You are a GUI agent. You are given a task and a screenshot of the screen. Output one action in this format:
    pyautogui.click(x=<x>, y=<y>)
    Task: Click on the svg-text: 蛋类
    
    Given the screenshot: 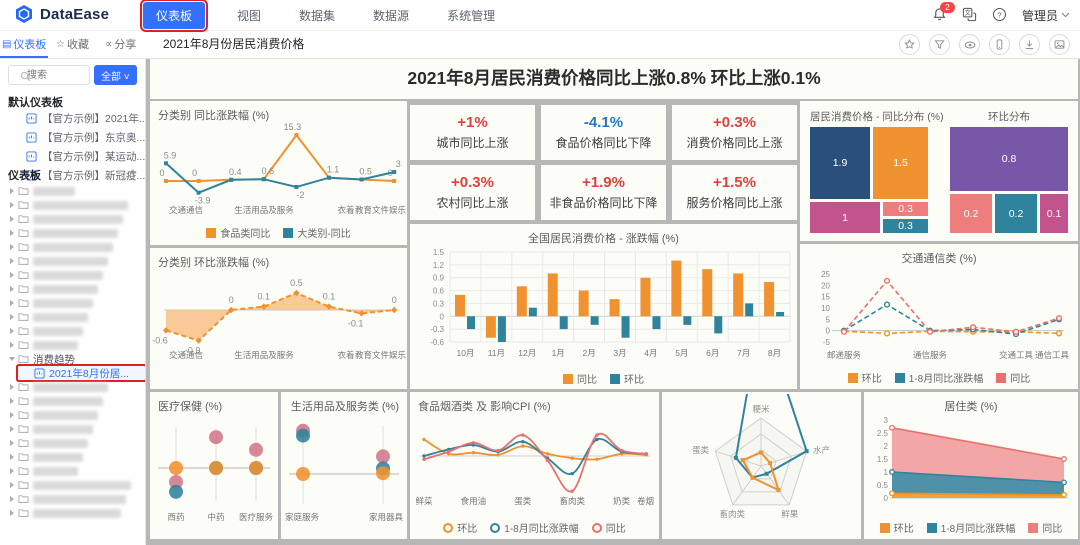 What is the action you would take?
    pyautogui.click(x=523, y=501)
    